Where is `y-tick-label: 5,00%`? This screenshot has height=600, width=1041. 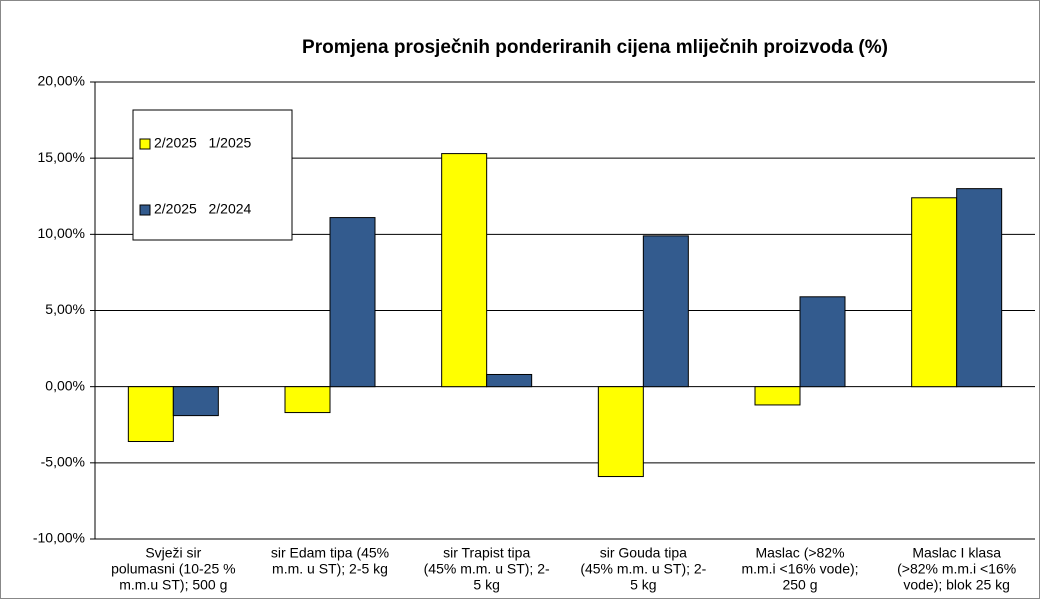 y-tick-label: 5,00% is located at coordinates (65, 309).